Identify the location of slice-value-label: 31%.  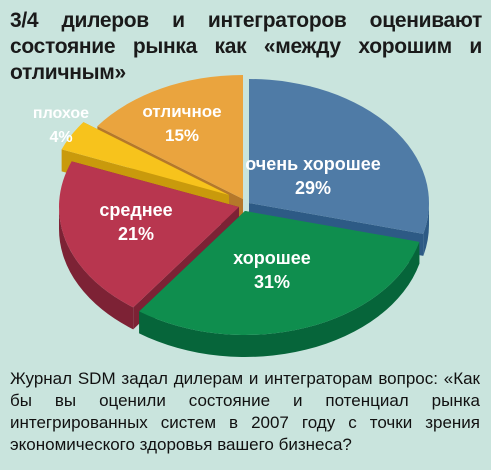
(272, 282).